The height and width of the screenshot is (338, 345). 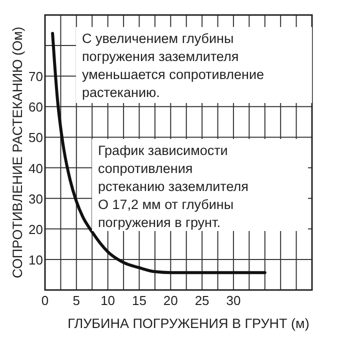 What do you see at coordinates (202, 300) in the screenshot?
I see `x-tick-label: 25` at bounding box center [202, 300].